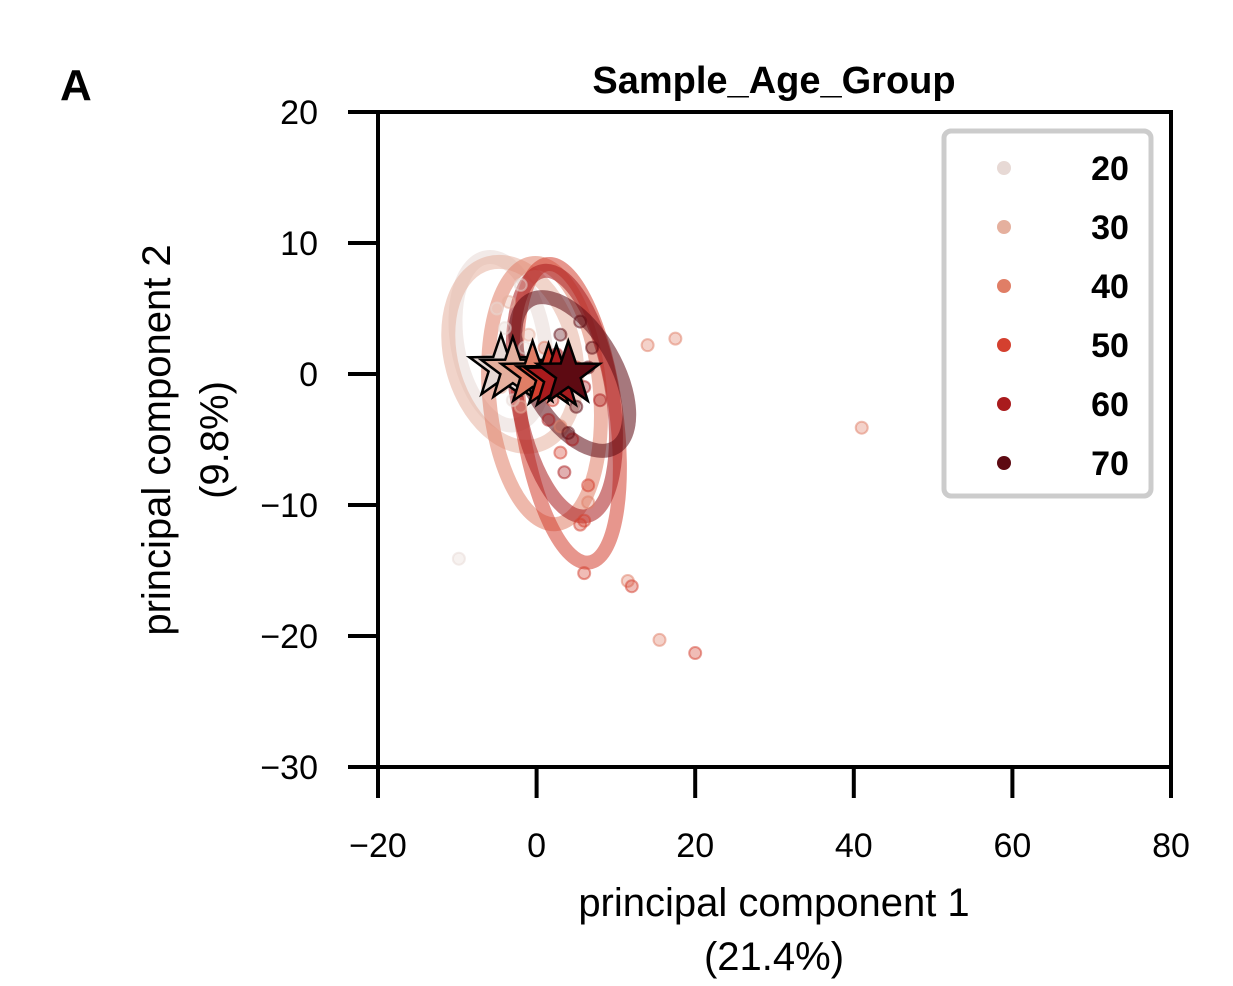 Image resolution: width=1233 pixels, height=986 pixels. Describe the element at coordinates (536, 846) in the screenshot. I see `x-tick-label: 0` at that location.